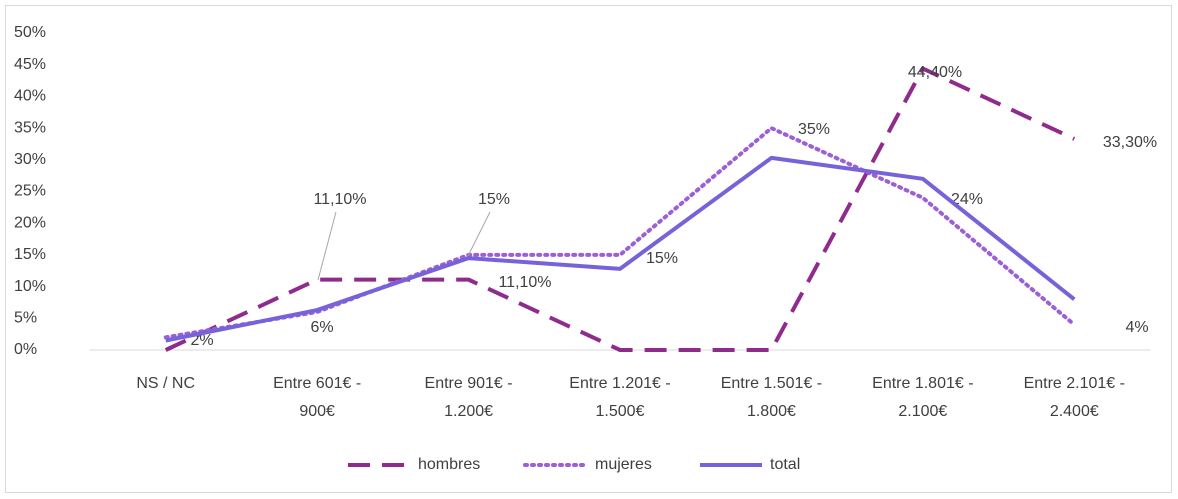 Image resolution: width=1178 pixels, height=499 pixels. Describe the element at coordinates (923, 397) in the screenshot. I see `x-tick-label: Entre 1.801€ - 2.100€` at that location.